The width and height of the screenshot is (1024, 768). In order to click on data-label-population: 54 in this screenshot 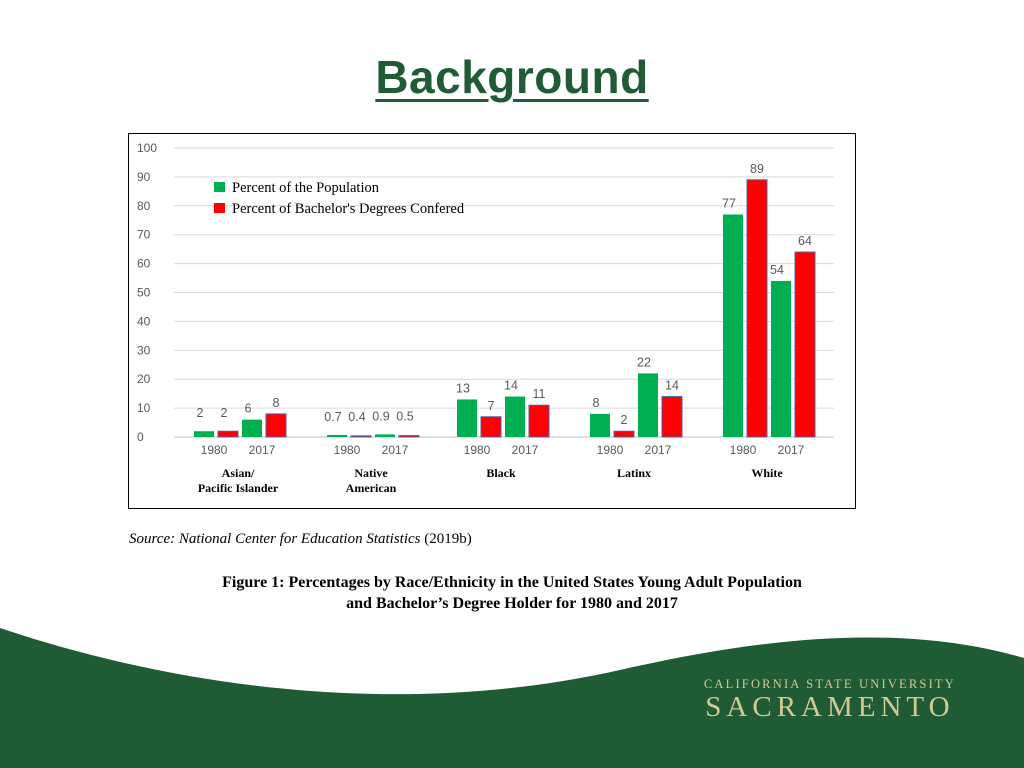, I will do `click(777, 270)`.